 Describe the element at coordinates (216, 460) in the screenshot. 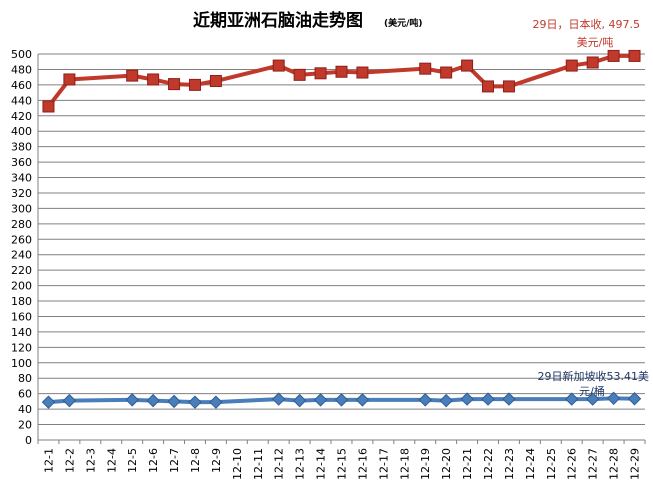

I see `x-tick-label: 12-9` at that location.